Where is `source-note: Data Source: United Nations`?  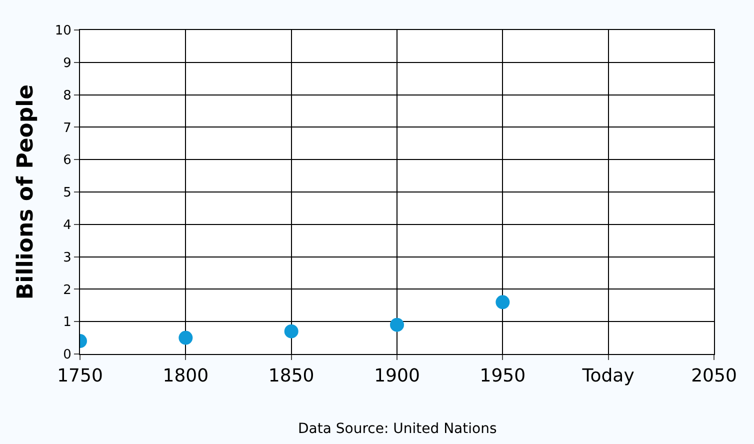 source-note: Data Source: United Nations is located at coordinates (397, 429).